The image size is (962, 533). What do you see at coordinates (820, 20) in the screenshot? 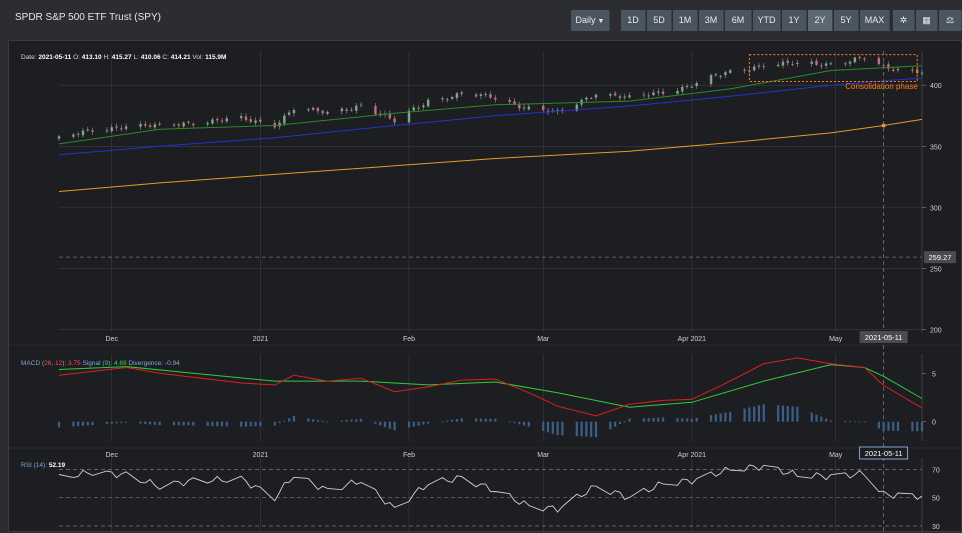
I see `range-button-2y: 2Y` at bounding box center [820, 20].